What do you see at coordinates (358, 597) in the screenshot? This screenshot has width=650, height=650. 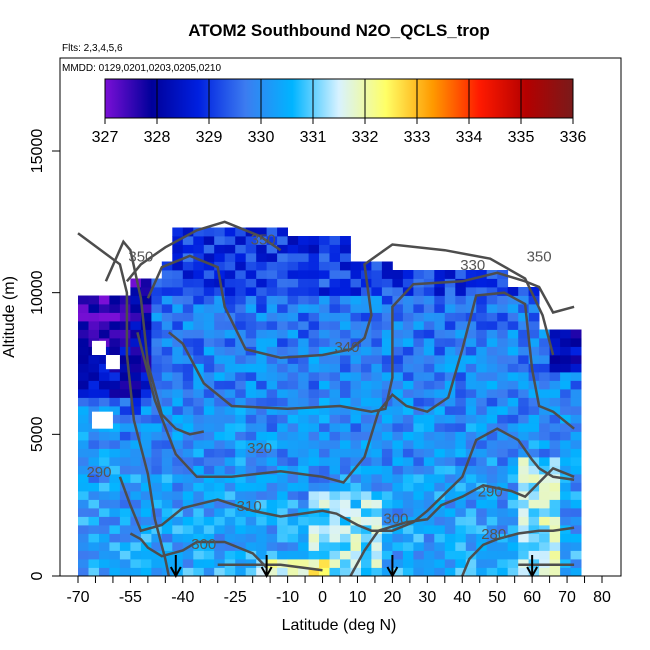 I see `x-tick-label: 10` at bounding box center [358, 597].